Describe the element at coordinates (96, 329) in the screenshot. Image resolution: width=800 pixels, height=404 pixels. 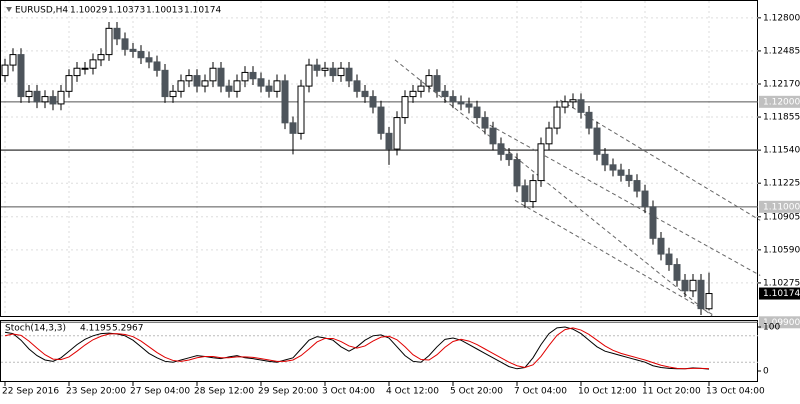
I see `indicator-value: 4.1195` at that location.